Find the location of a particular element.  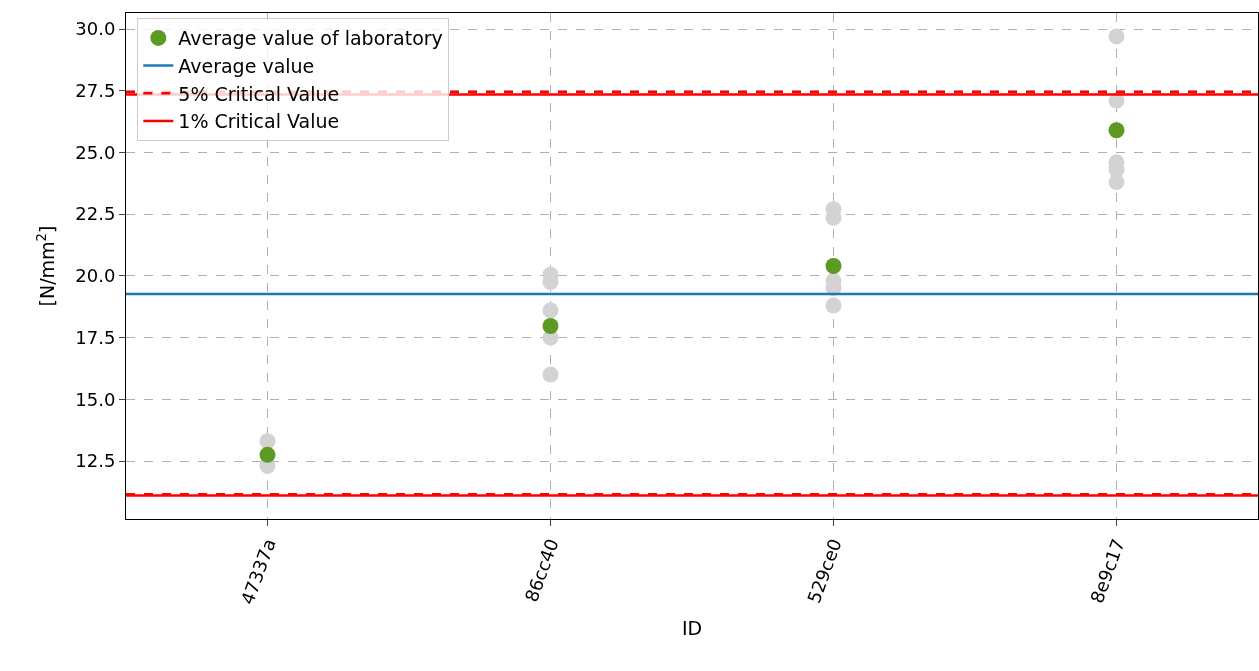

legend-label: Average value of laboratory is located at coordinates (310, 38).